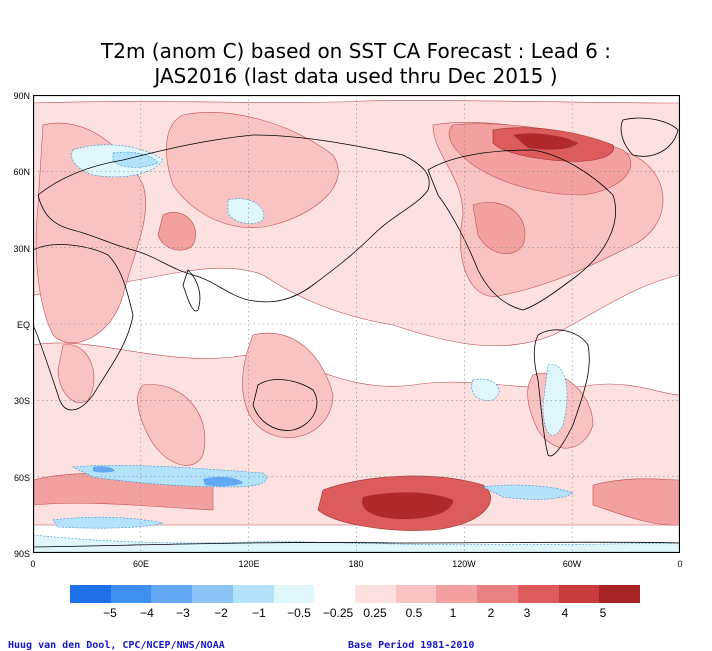 The height and width of the screenshot is (651, 712). Describe the element at coordinates (356, 76) in the screenshot. I see `map-title-line2: JAS2016 (last data used thru Dec 2015 )` at that location.